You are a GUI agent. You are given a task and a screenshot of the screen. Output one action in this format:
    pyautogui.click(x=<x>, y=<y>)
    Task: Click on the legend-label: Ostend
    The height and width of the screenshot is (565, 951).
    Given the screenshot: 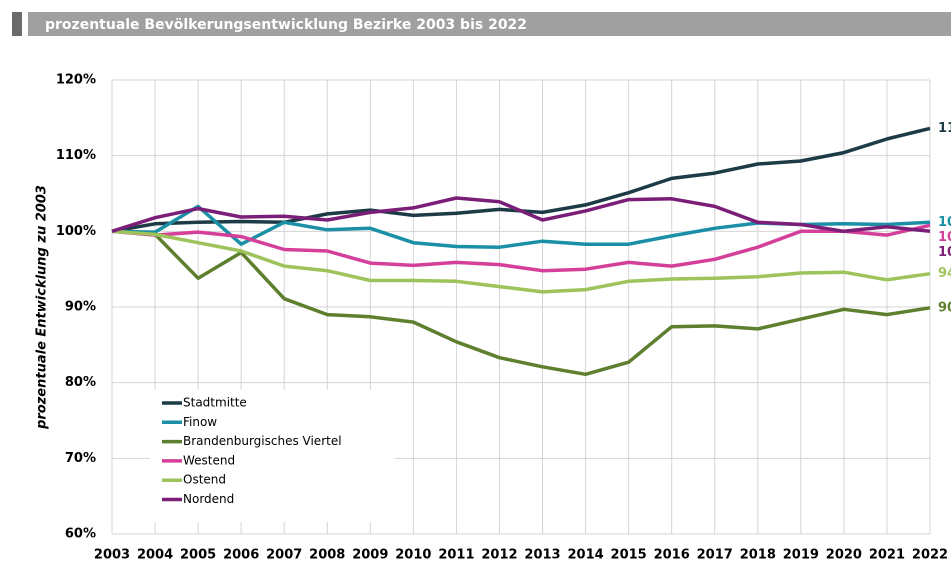 What is the action you would take?
    pyautogui.click(x=204, y=480)
    